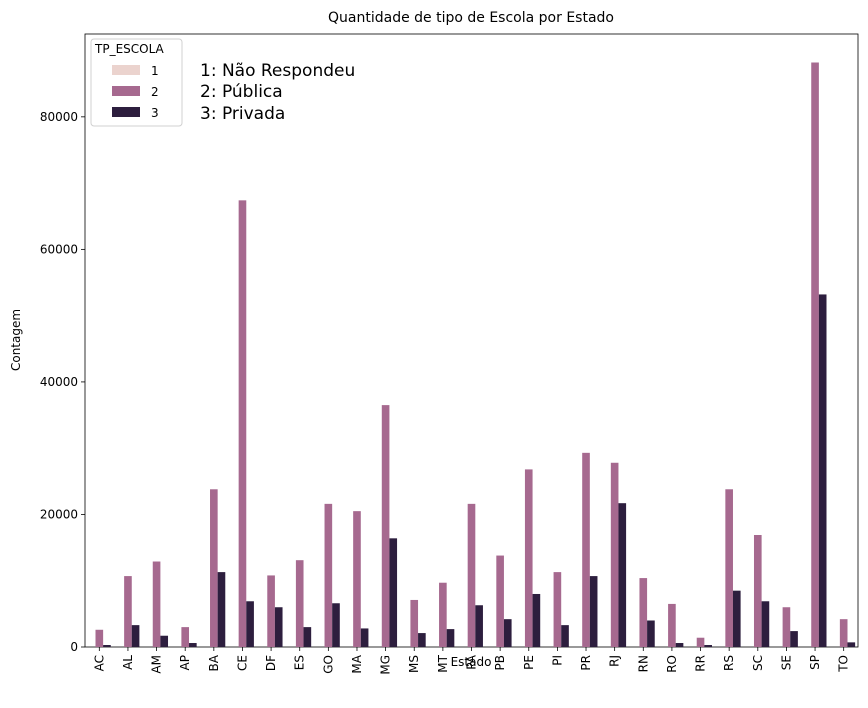 Image resolution: width=868 pixels, height=708 pixels. Describe the element at coordinates (386, 665) in the screenshot. I see `x-tick-label-mg: MG` at that location.